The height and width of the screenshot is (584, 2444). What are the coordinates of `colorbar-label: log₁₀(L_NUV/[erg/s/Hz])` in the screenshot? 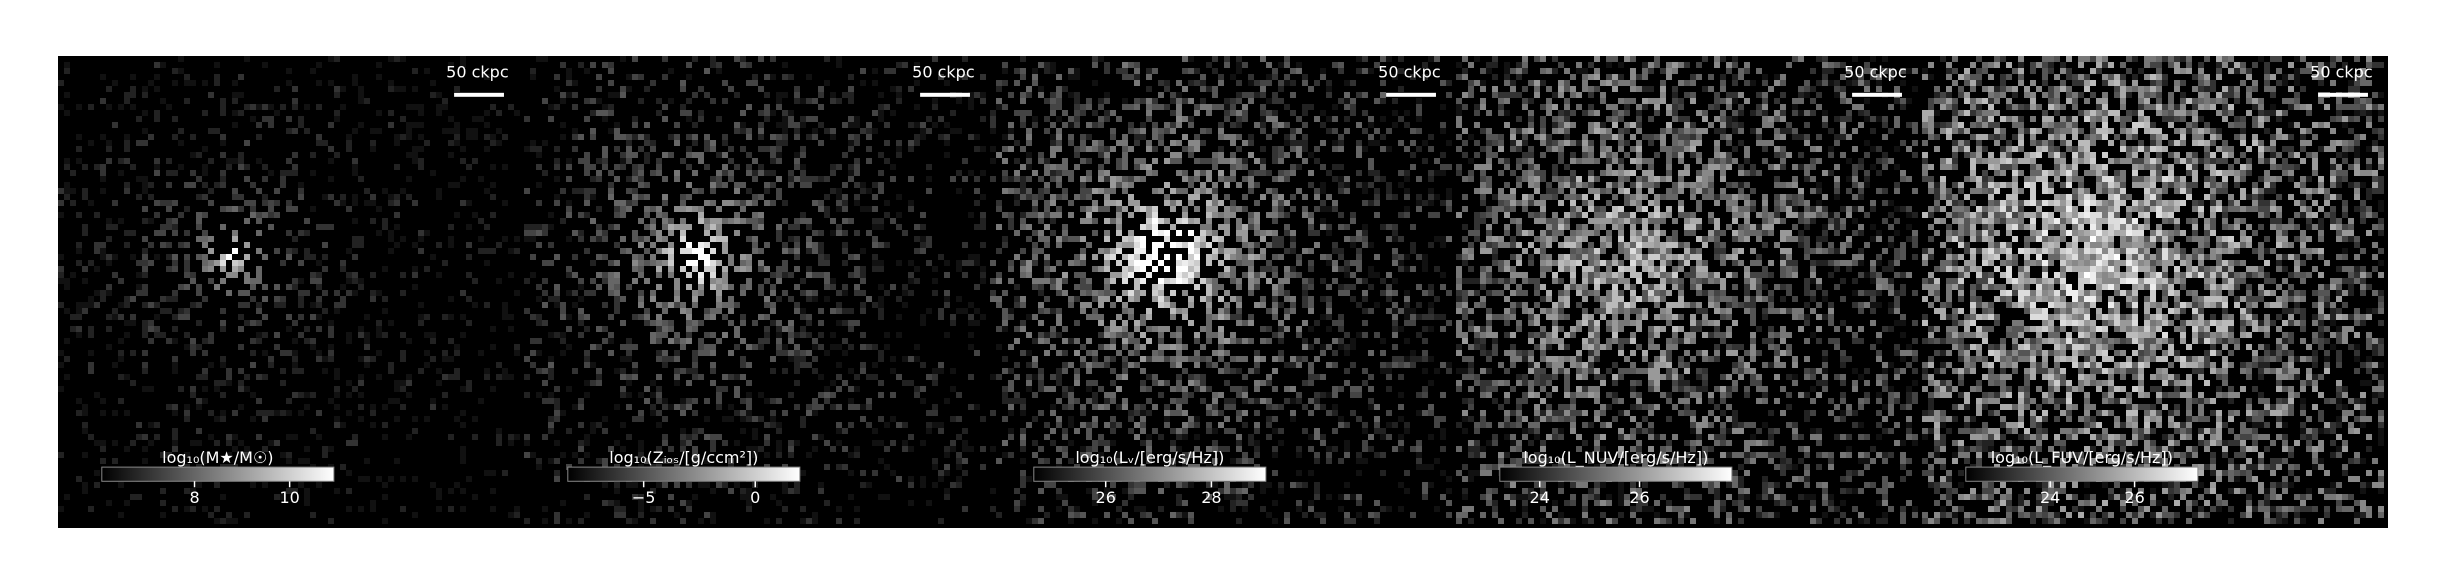 It's located at (1615, 458).